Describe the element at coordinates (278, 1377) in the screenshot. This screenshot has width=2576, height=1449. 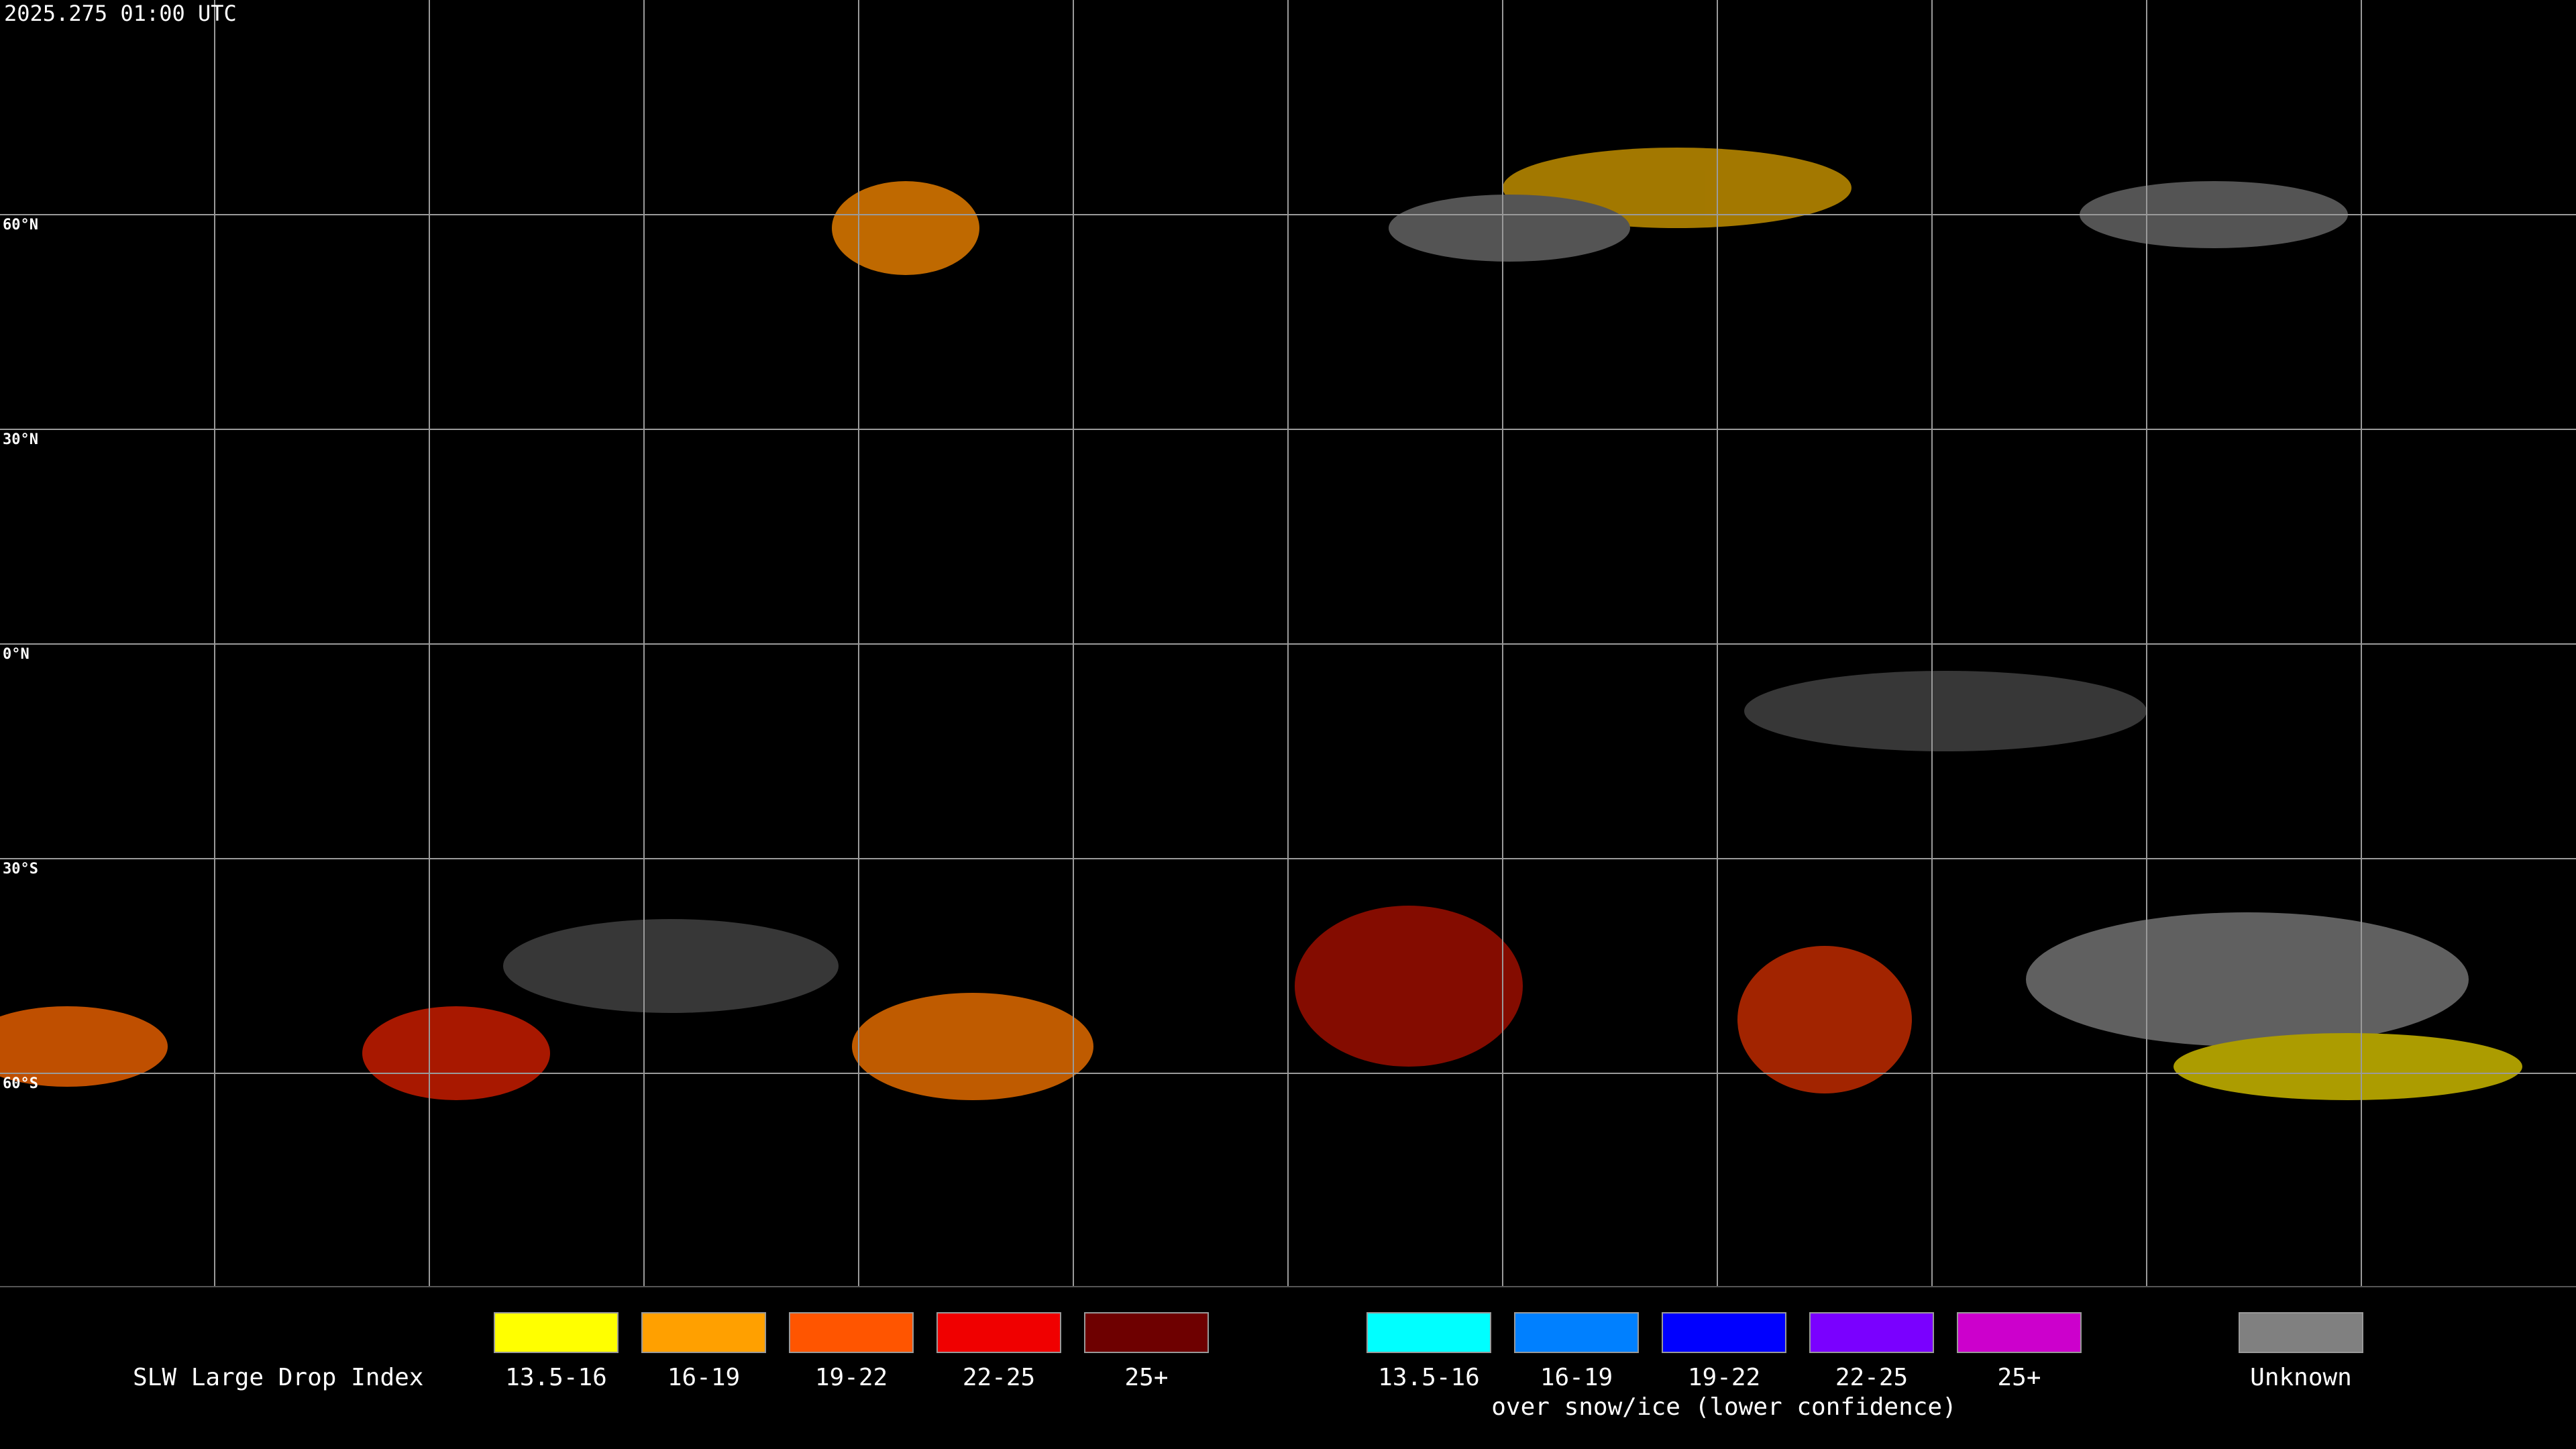
I see `legend-title: SLW Large Drop Index` at that location.